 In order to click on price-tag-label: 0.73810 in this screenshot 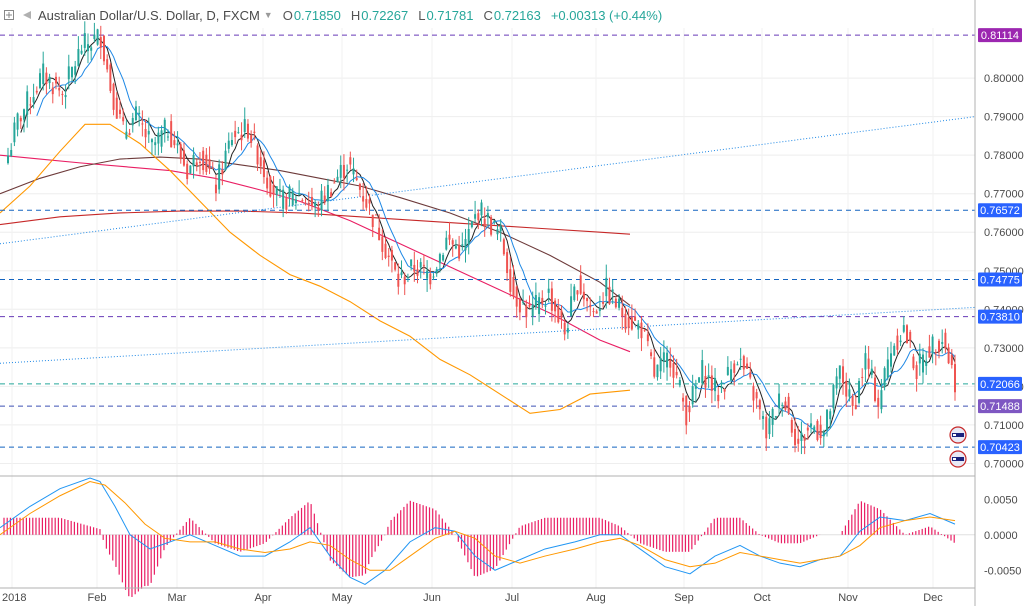, I will do `click(1000, 318)`.